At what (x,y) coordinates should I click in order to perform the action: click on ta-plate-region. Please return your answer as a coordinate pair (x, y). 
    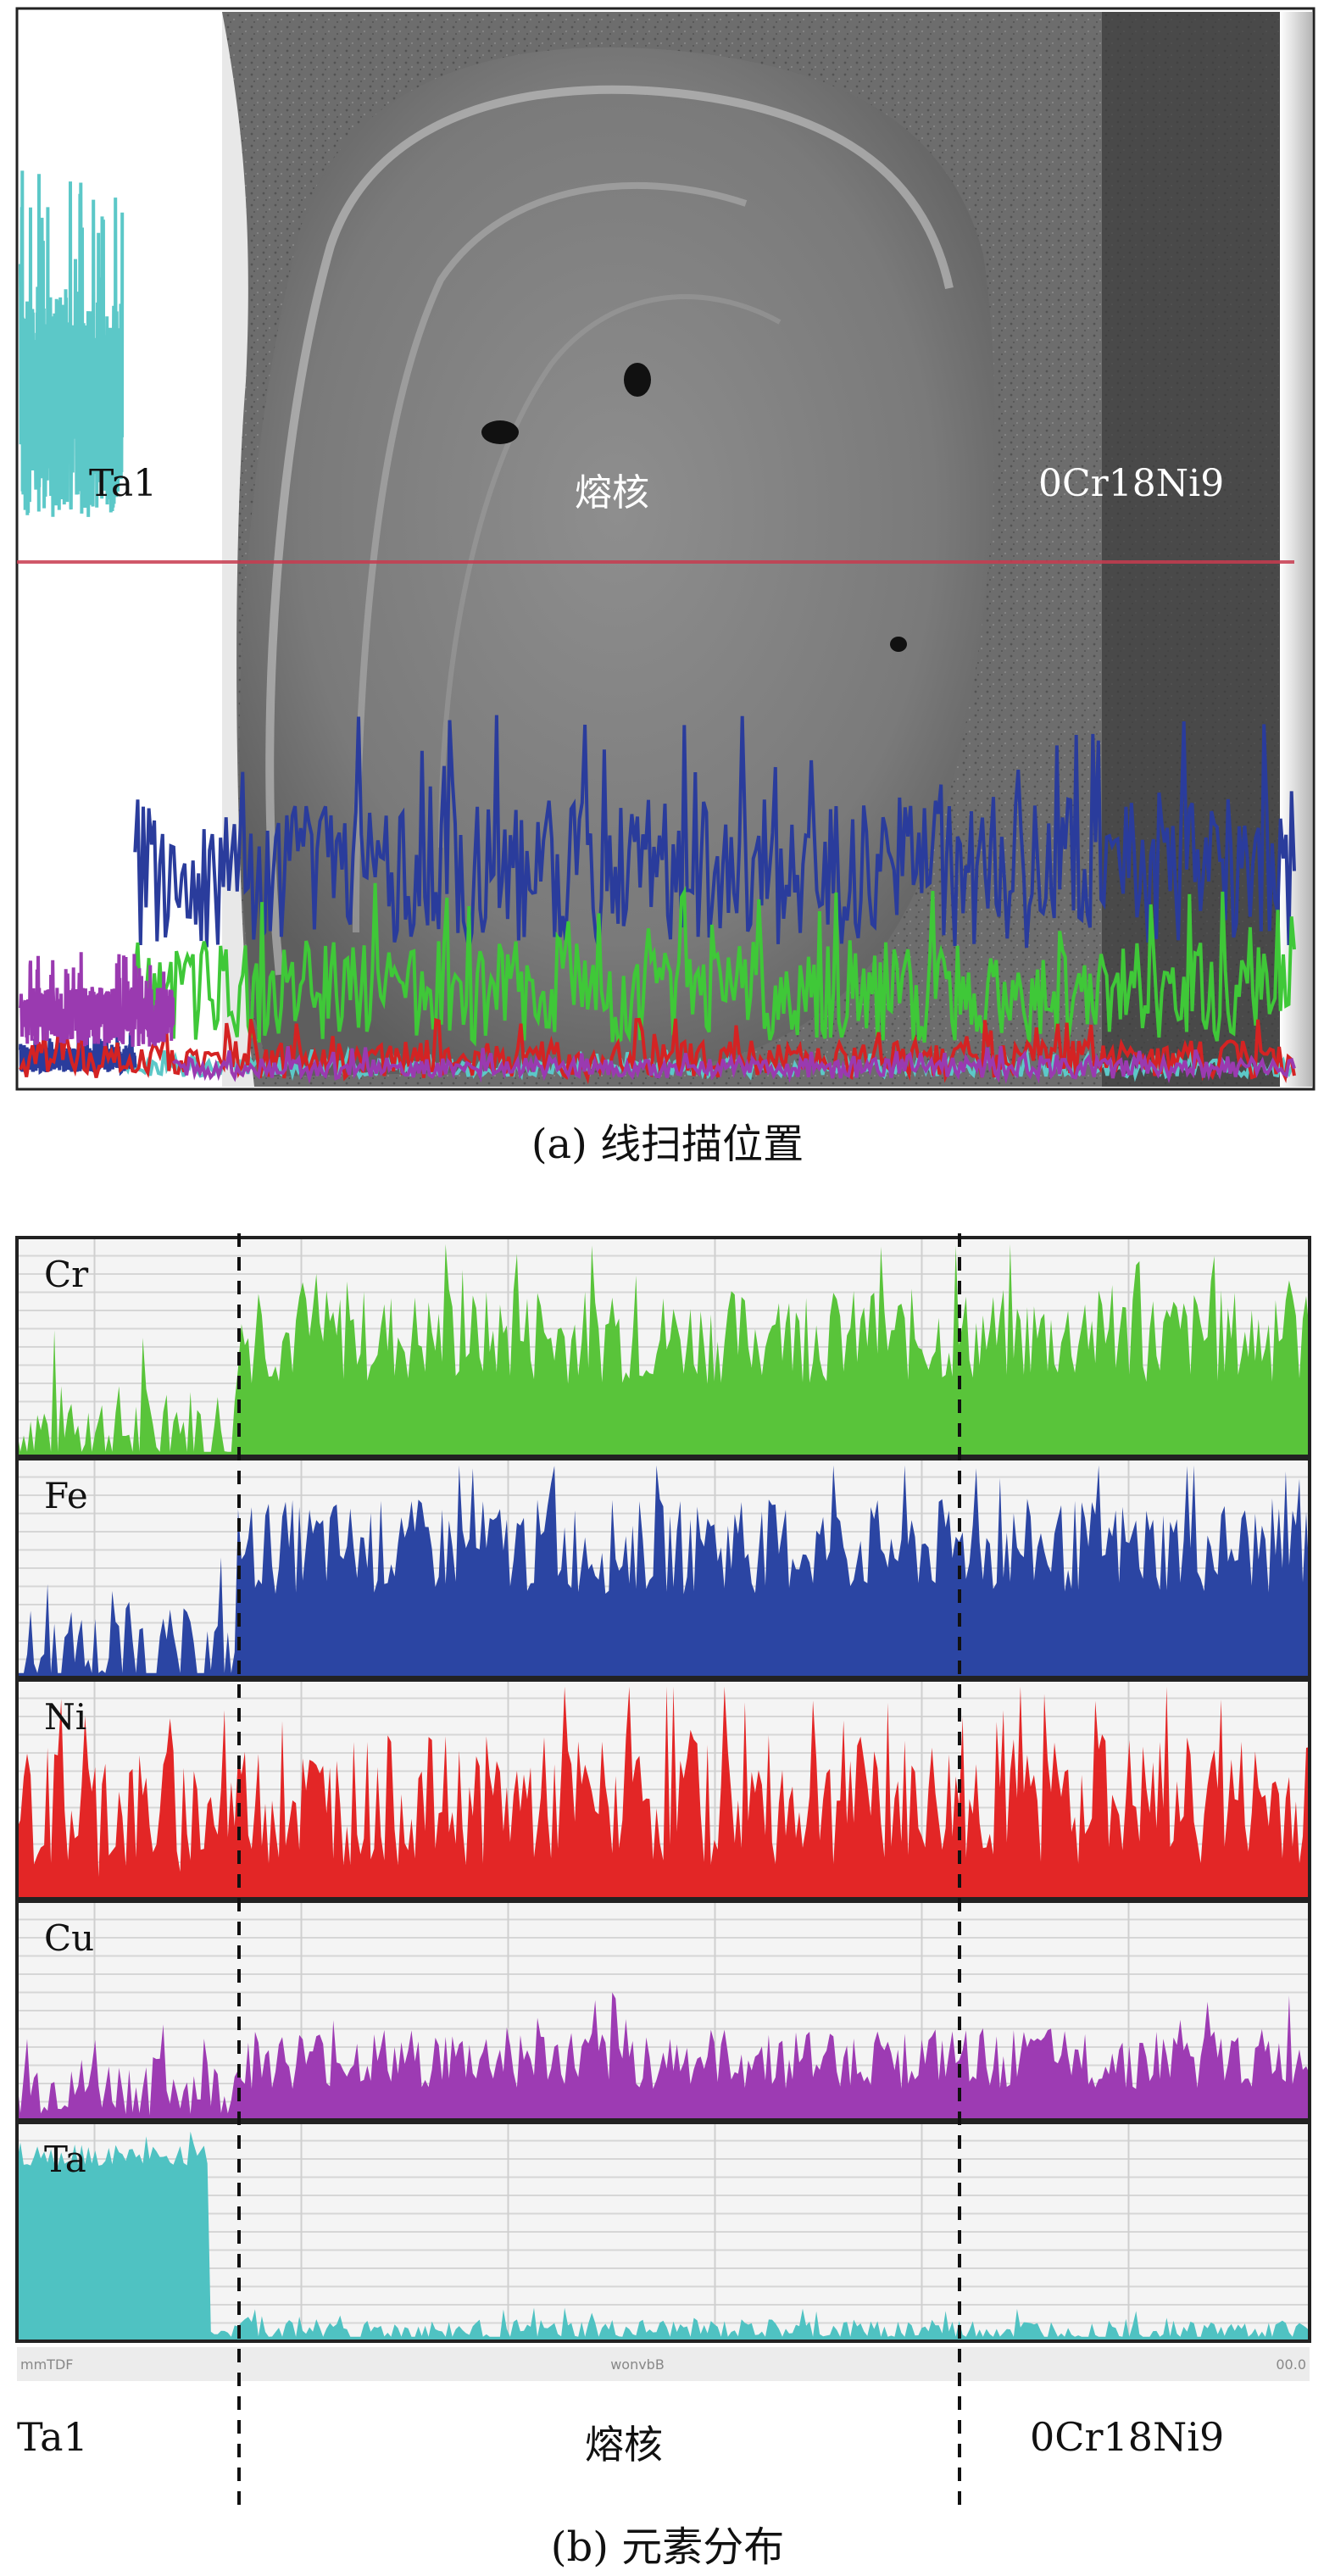
    Looking at the image, I should click on (121, 549).